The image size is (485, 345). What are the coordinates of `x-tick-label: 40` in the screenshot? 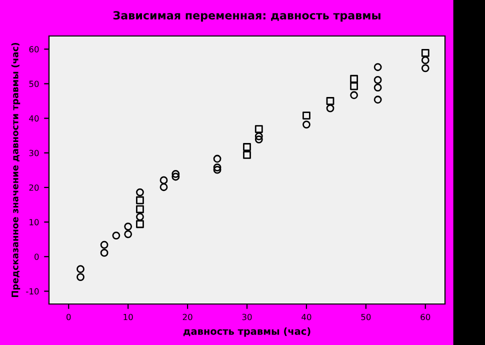 It's located at (307, 317).